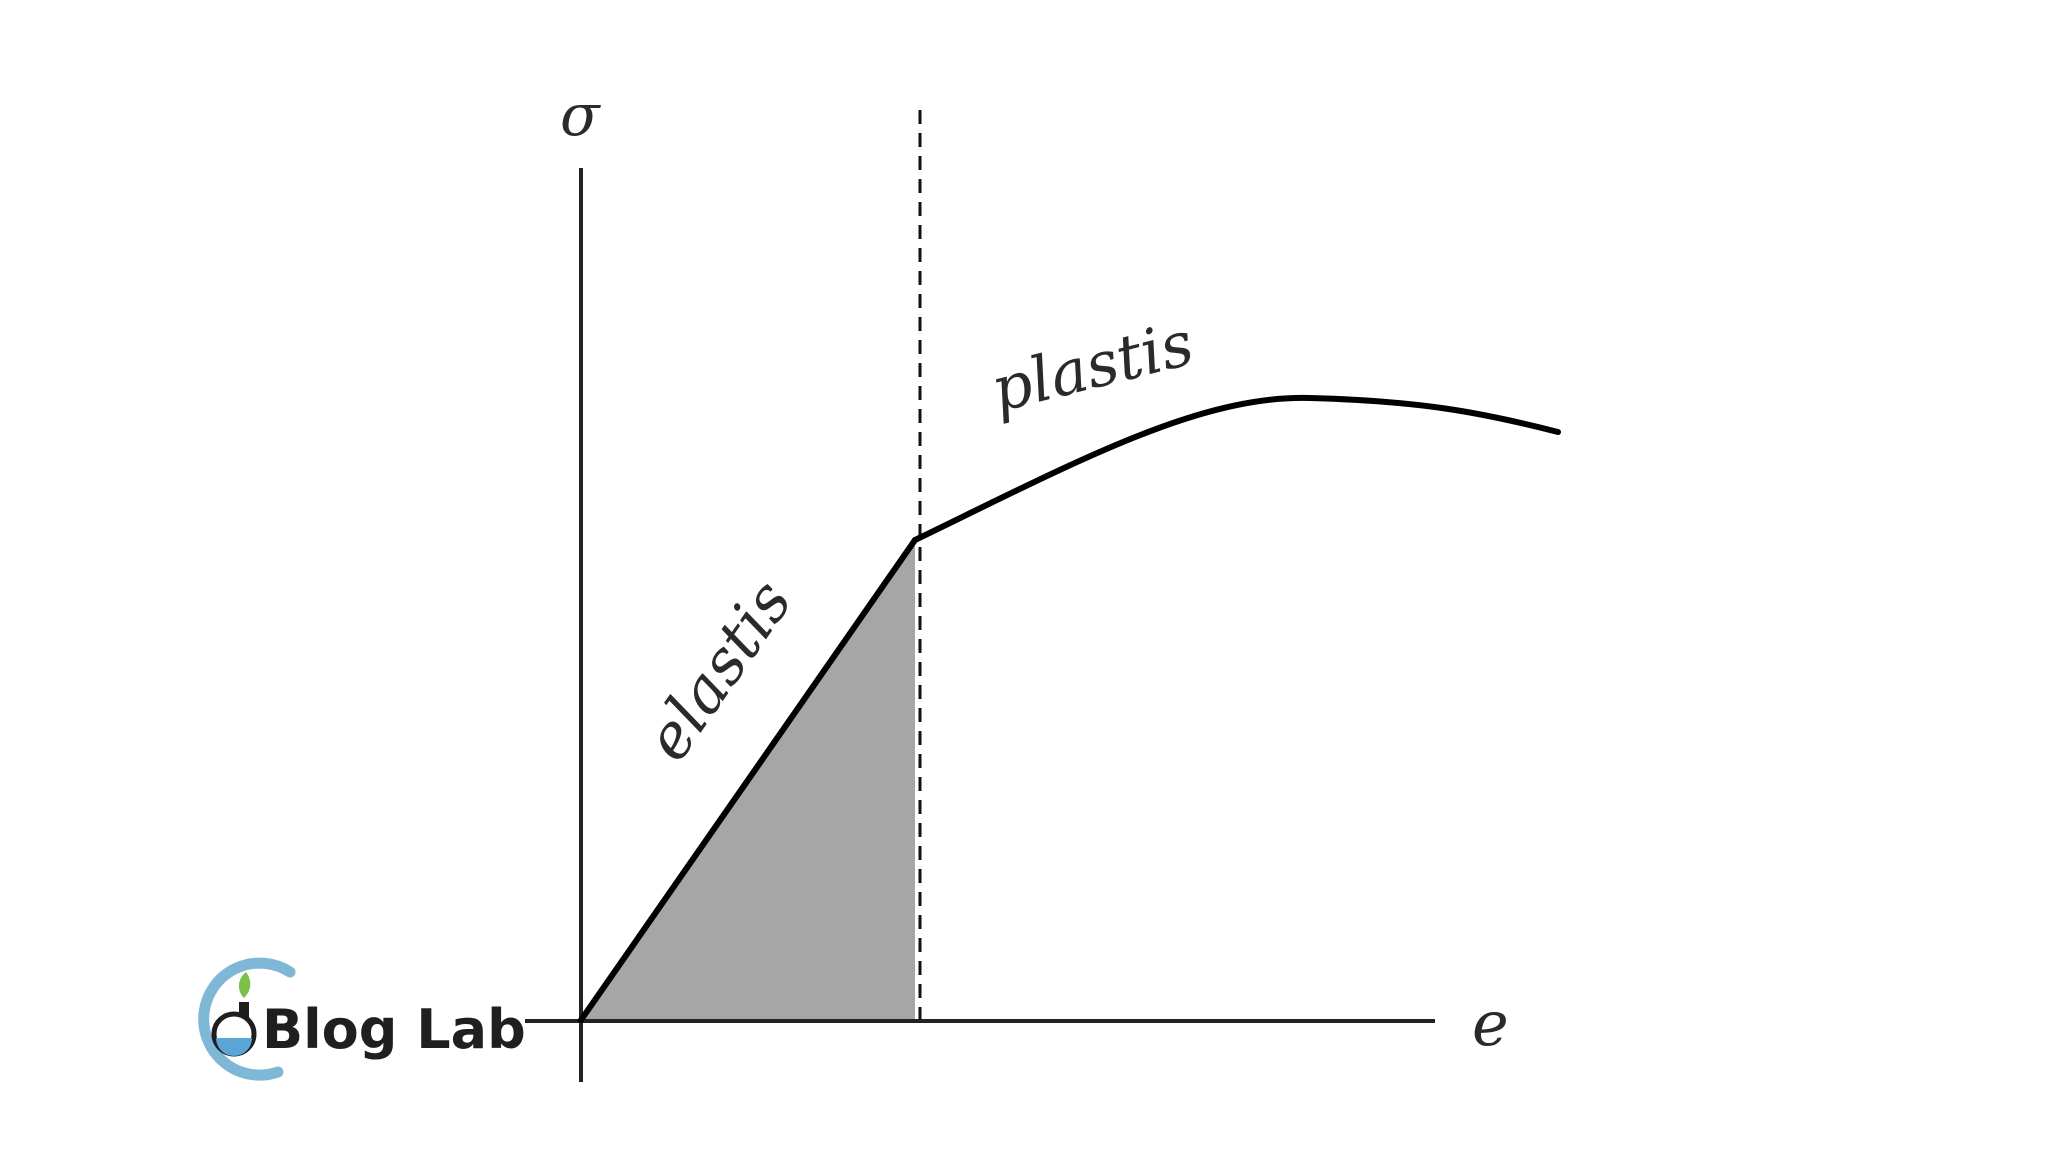 The image size is (2048, 1152). I want to click on plastic-label: plastis, so click(1092, 366).